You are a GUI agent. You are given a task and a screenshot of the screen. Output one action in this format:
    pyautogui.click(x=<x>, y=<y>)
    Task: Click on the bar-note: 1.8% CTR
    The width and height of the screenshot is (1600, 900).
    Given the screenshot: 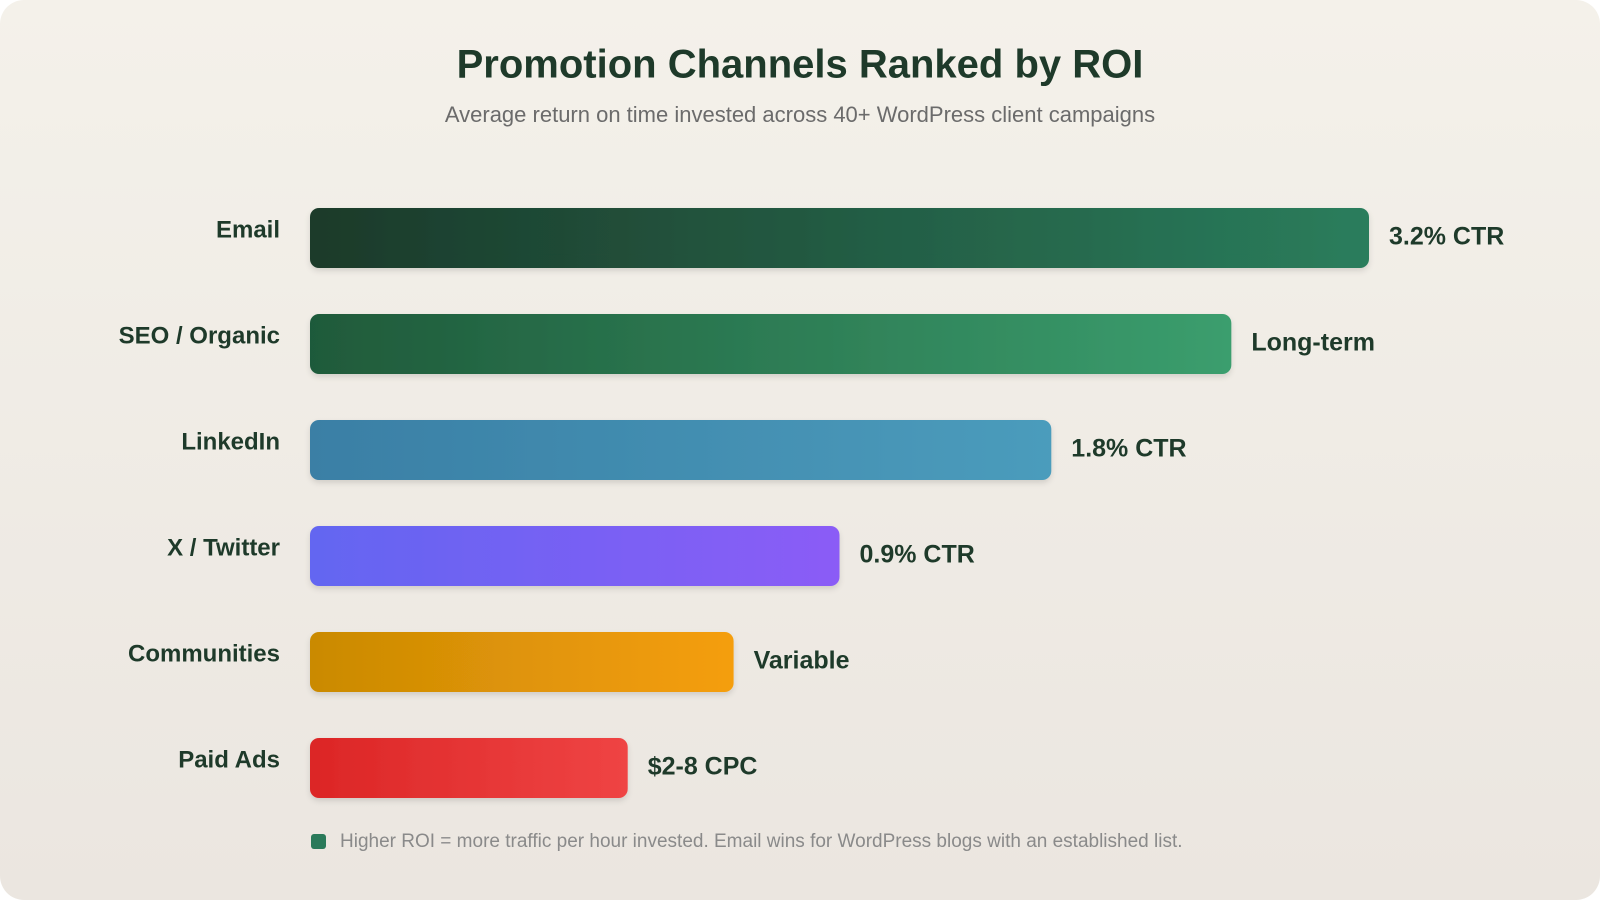 What is the action you would take?
    pyautogui.click(x=1128, y=449)
    